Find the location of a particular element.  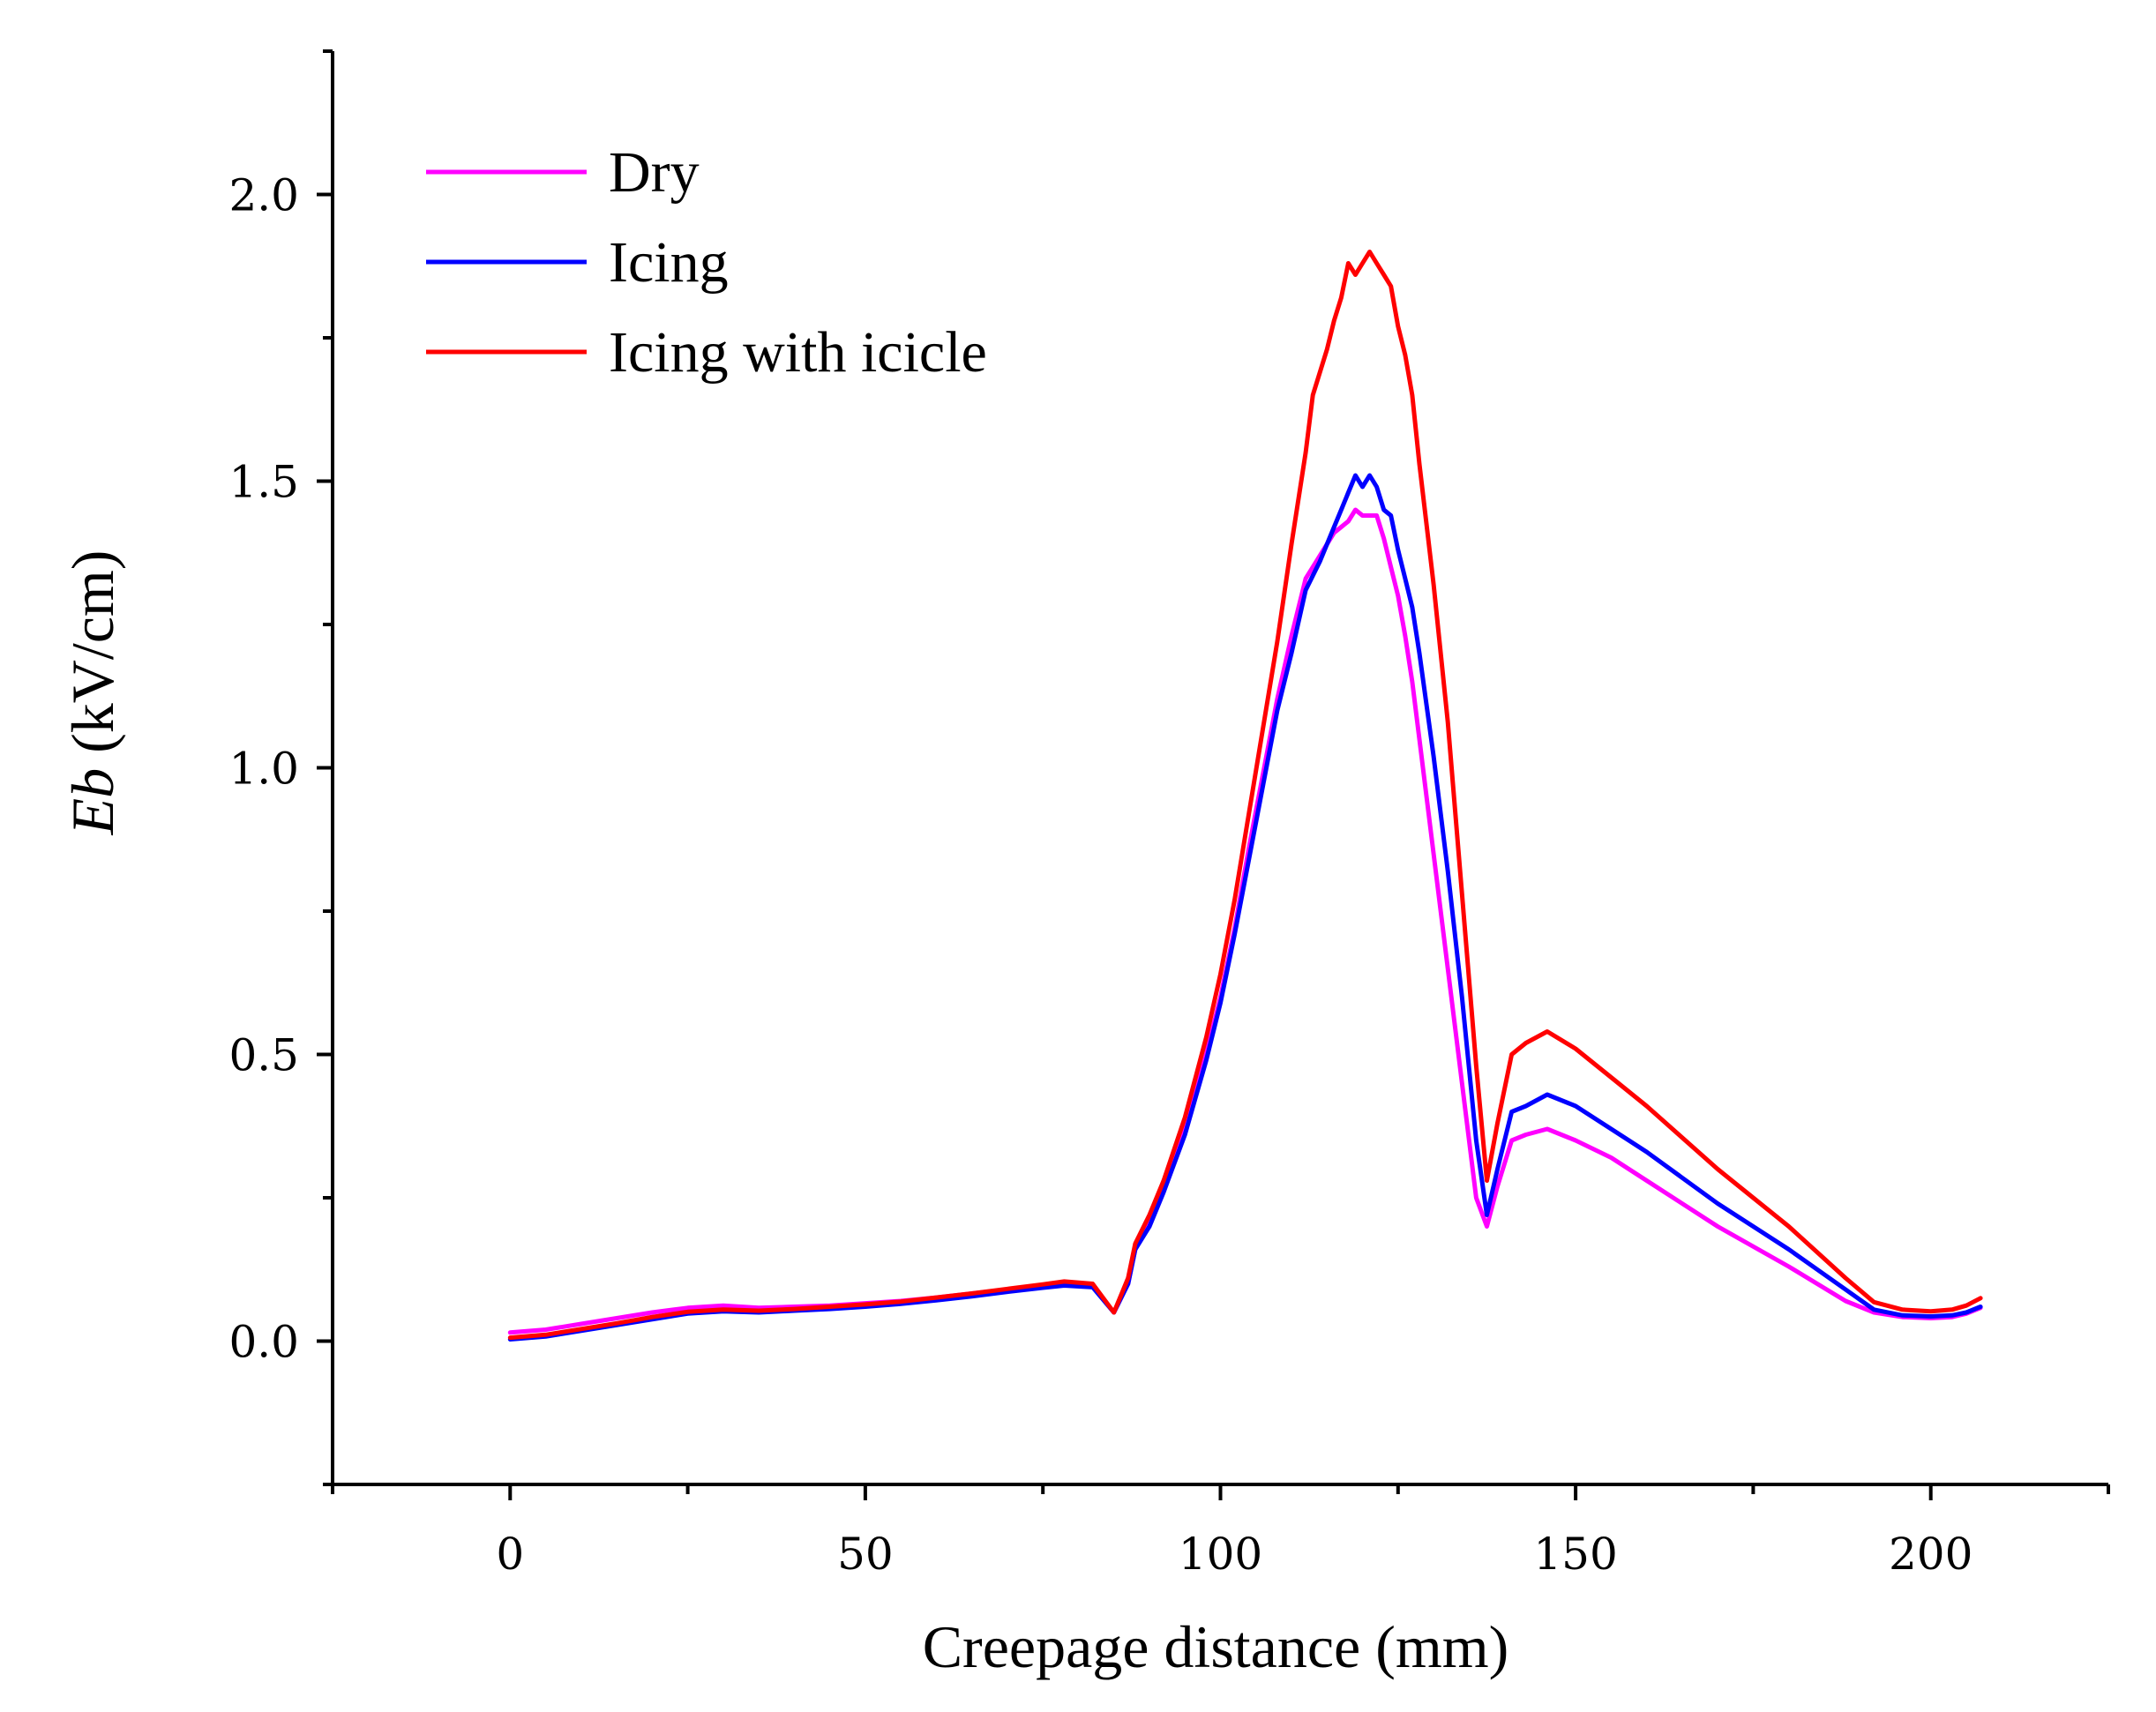

y-axis-title-symbol: Eb is located at coordinates (93, 802).